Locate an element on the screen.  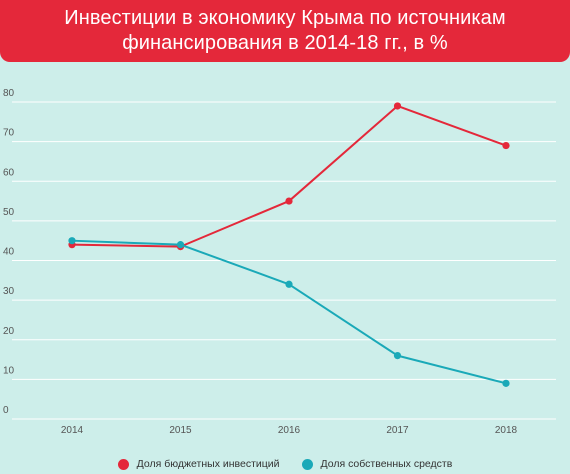
data-point-s1-2015 is located at coordinates (180, 245).